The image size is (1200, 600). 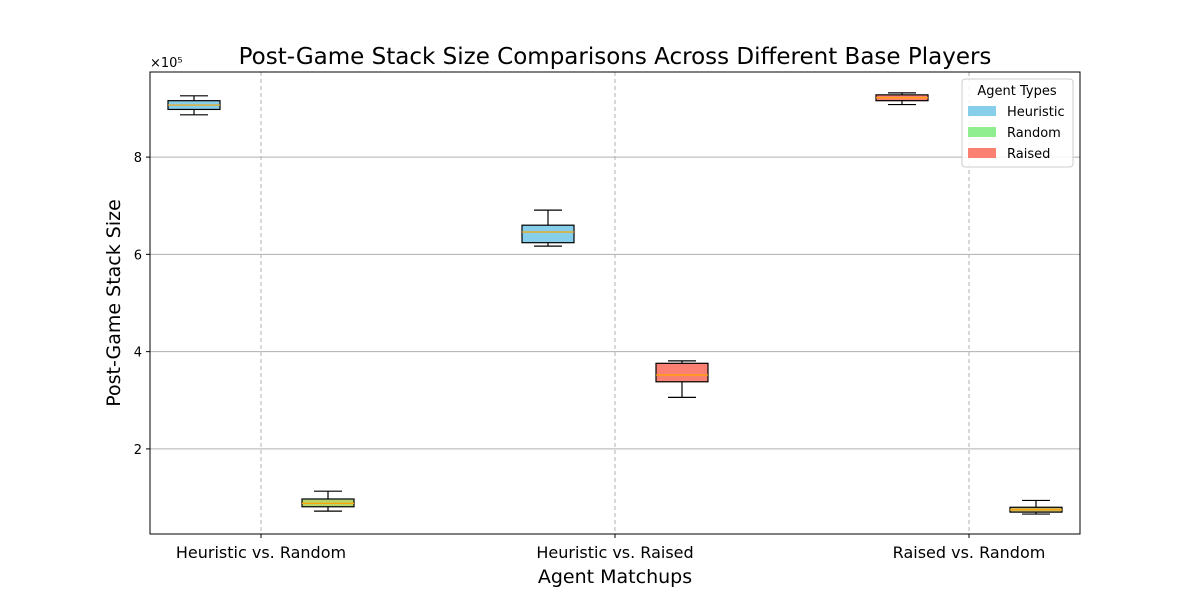 I want to click on legend-entries: Heuristic Random Raised, so click(x=1016, y=133).